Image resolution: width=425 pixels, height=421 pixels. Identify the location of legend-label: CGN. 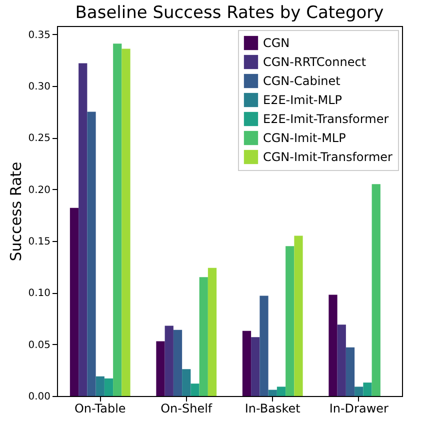
(276, 43).